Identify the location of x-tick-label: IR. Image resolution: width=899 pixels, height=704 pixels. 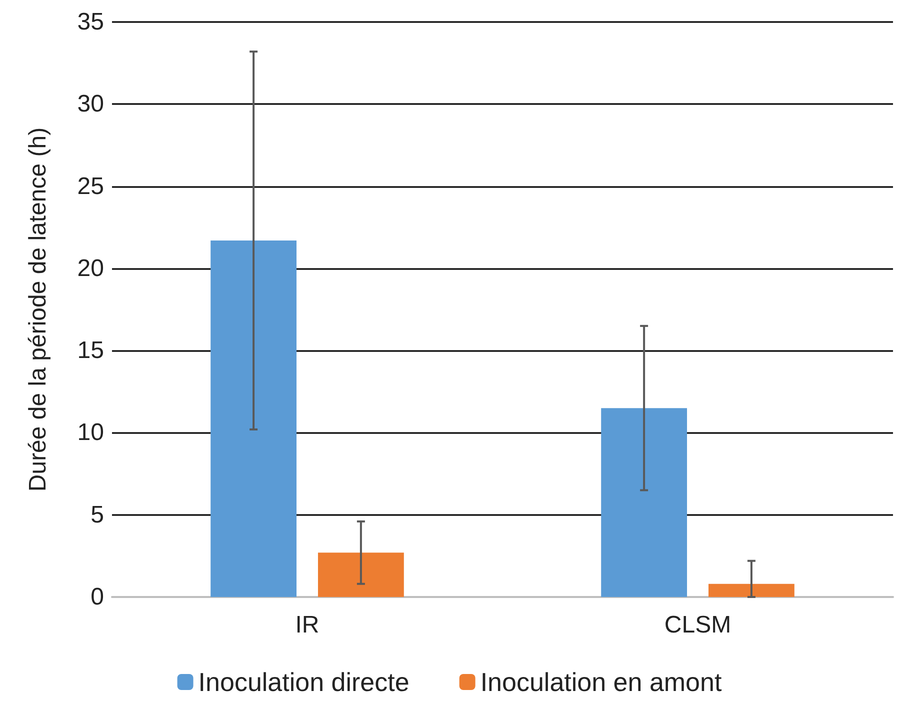
(307, 625).